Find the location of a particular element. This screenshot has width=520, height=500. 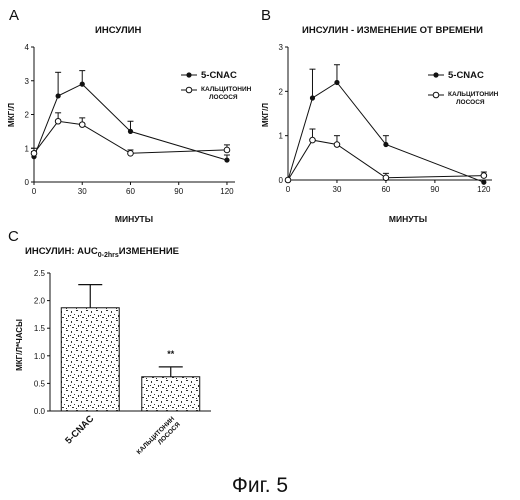

panel-b-legend: 5-CNAC КАЛЬЦИТОНИН ЛОСОСЯ is located at coordinates (463, 88).